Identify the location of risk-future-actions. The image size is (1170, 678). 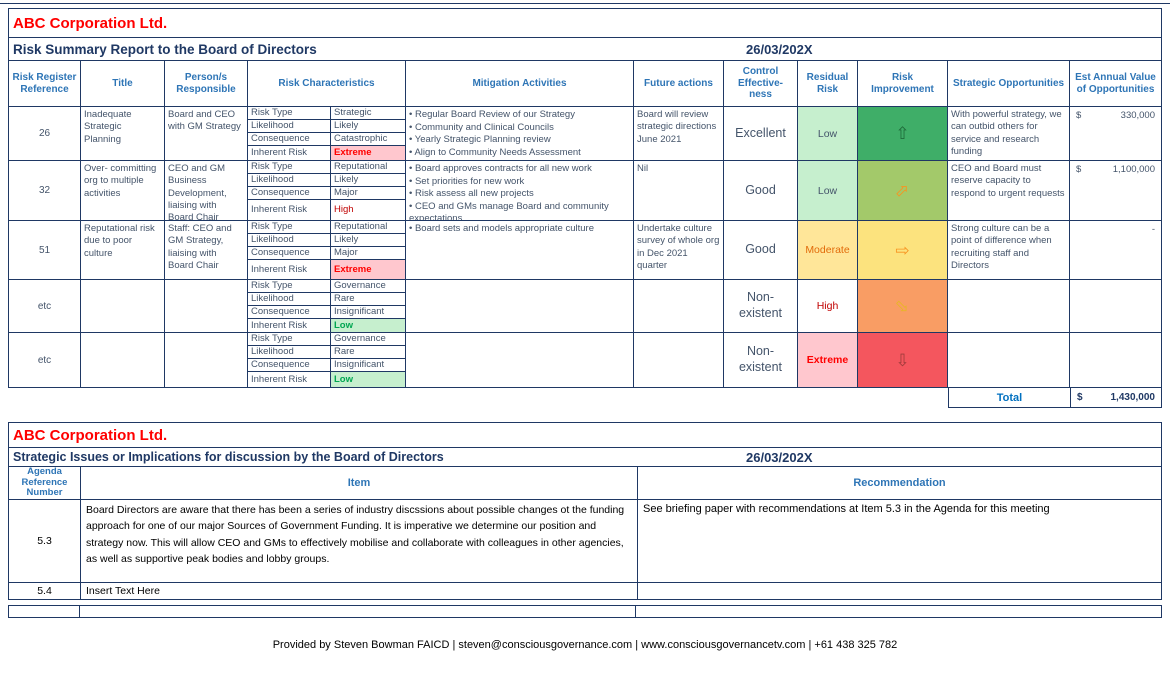
(679, 360).